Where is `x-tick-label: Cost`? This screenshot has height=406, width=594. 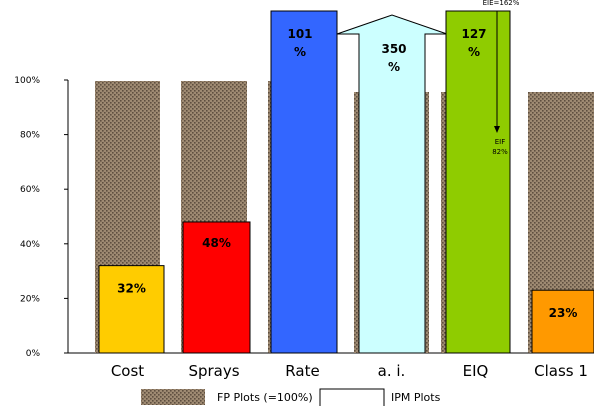
x-tick-label: Cost is located at coordinates (127, 371).